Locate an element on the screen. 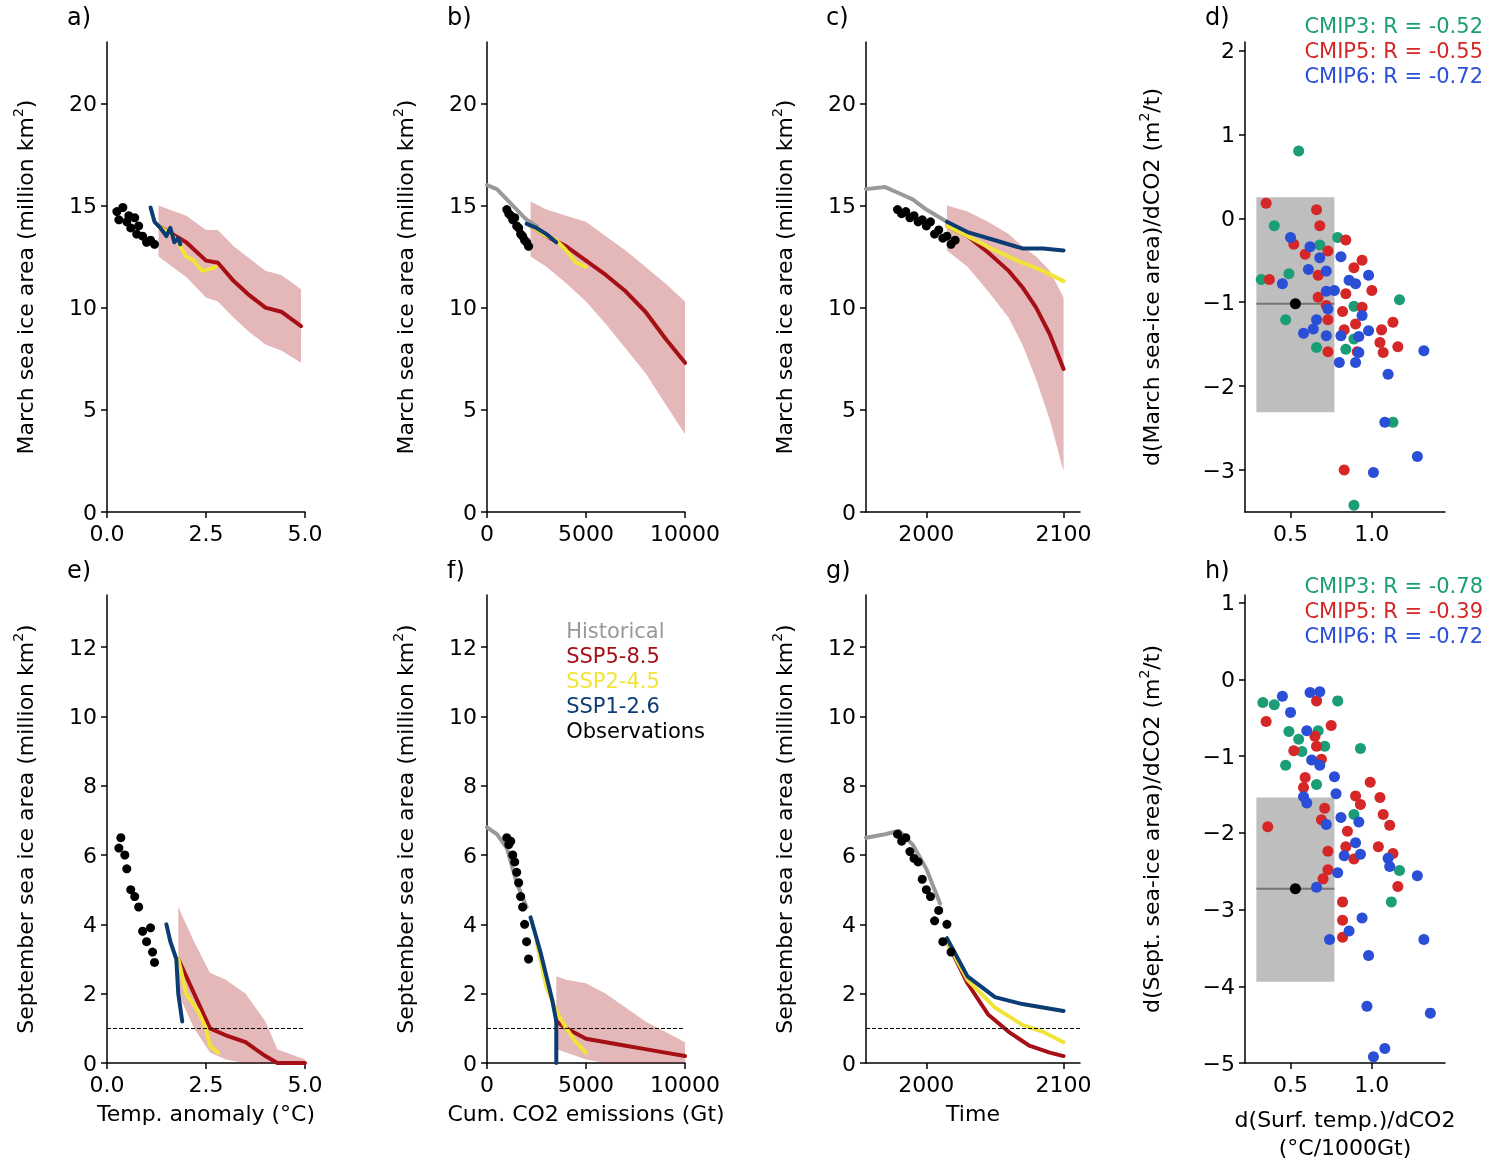 This screenshot has height=1175, width=1495. text: CMIP5: R = -0.55 is located at coordinates (1393, 50).